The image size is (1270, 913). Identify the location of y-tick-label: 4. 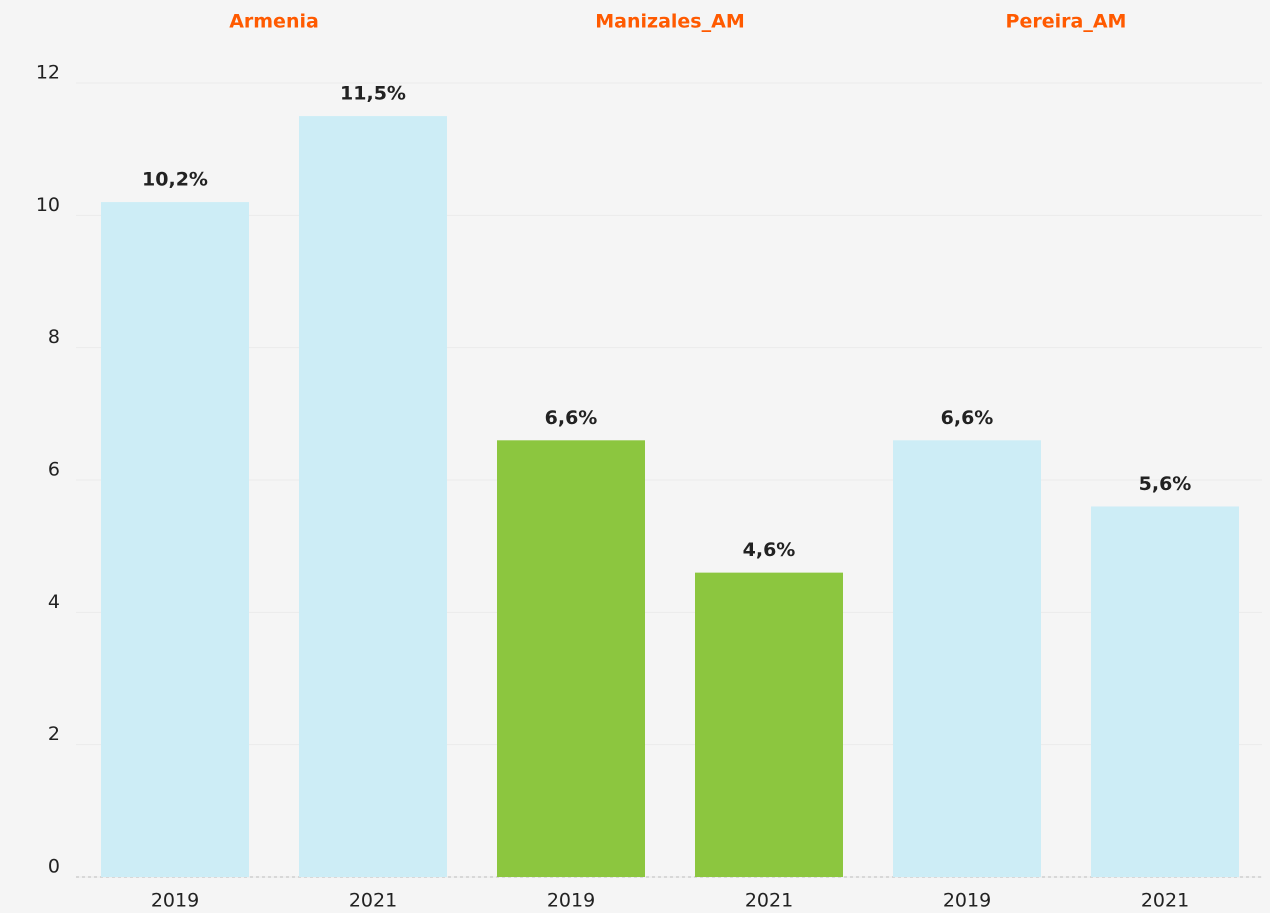
(54, 602).